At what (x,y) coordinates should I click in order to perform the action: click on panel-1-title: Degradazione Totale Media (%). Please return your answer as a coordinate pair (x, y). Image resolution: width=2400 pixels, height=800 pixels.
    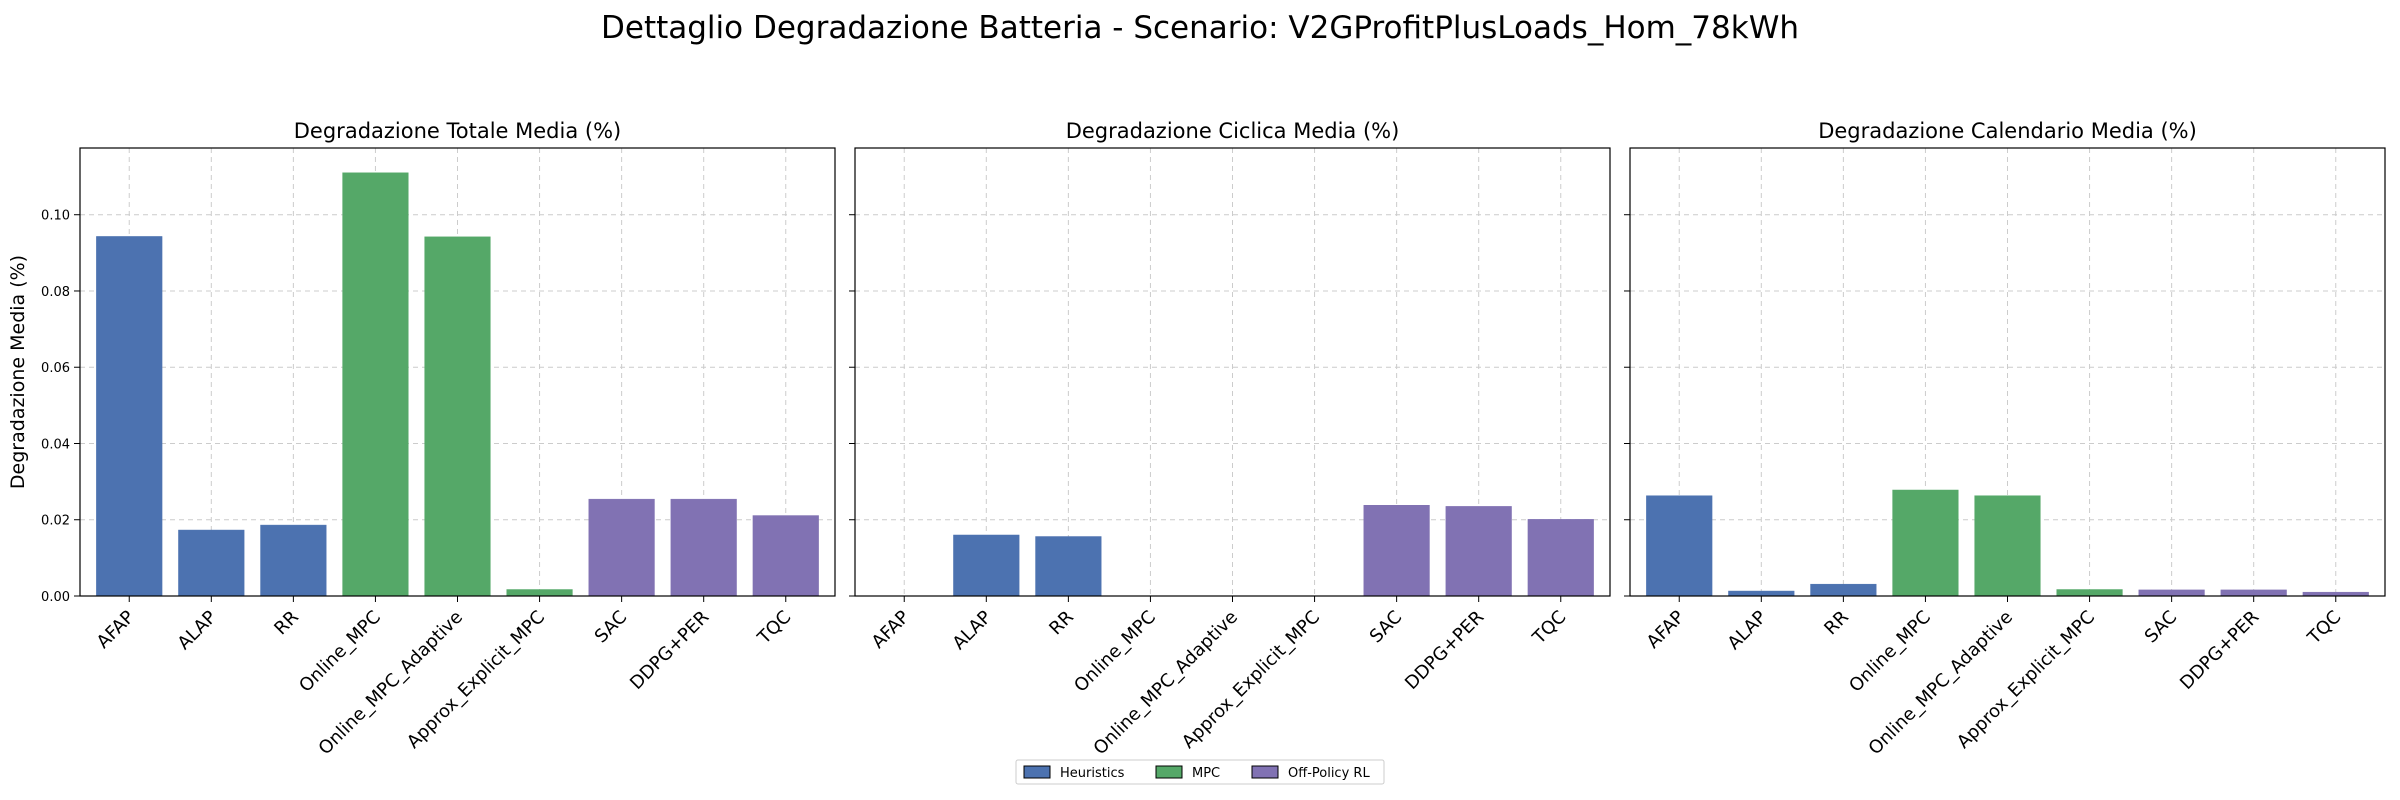
    Looking at the image, I should click on (457, 131).